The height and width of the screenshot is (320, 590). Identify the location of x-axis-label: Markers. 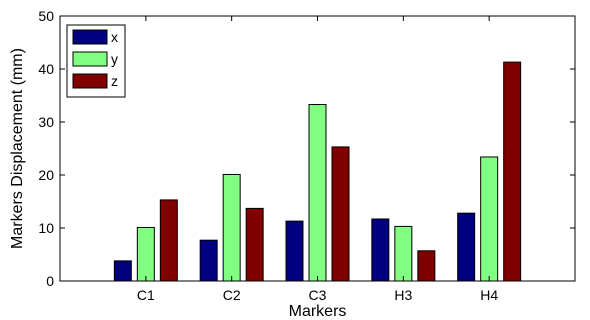
(318, 311).